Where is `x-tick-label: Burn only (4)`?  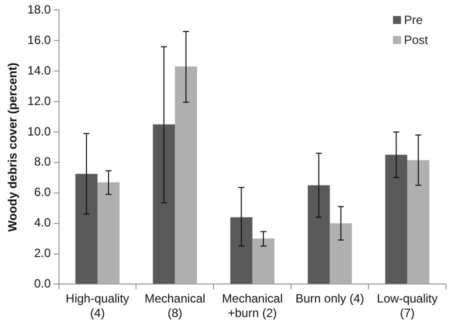 x-tick-label: Burn only (4) is located at coordinates (329, 299).